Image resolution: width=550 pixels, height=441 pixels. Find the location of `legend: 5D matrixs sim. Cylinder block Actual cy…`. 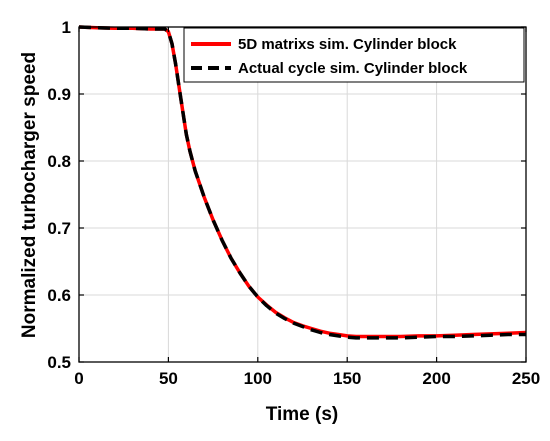

legend: 5D matrixs sim. Cylinder block Actual cy… is located at coordinates (354, 55).